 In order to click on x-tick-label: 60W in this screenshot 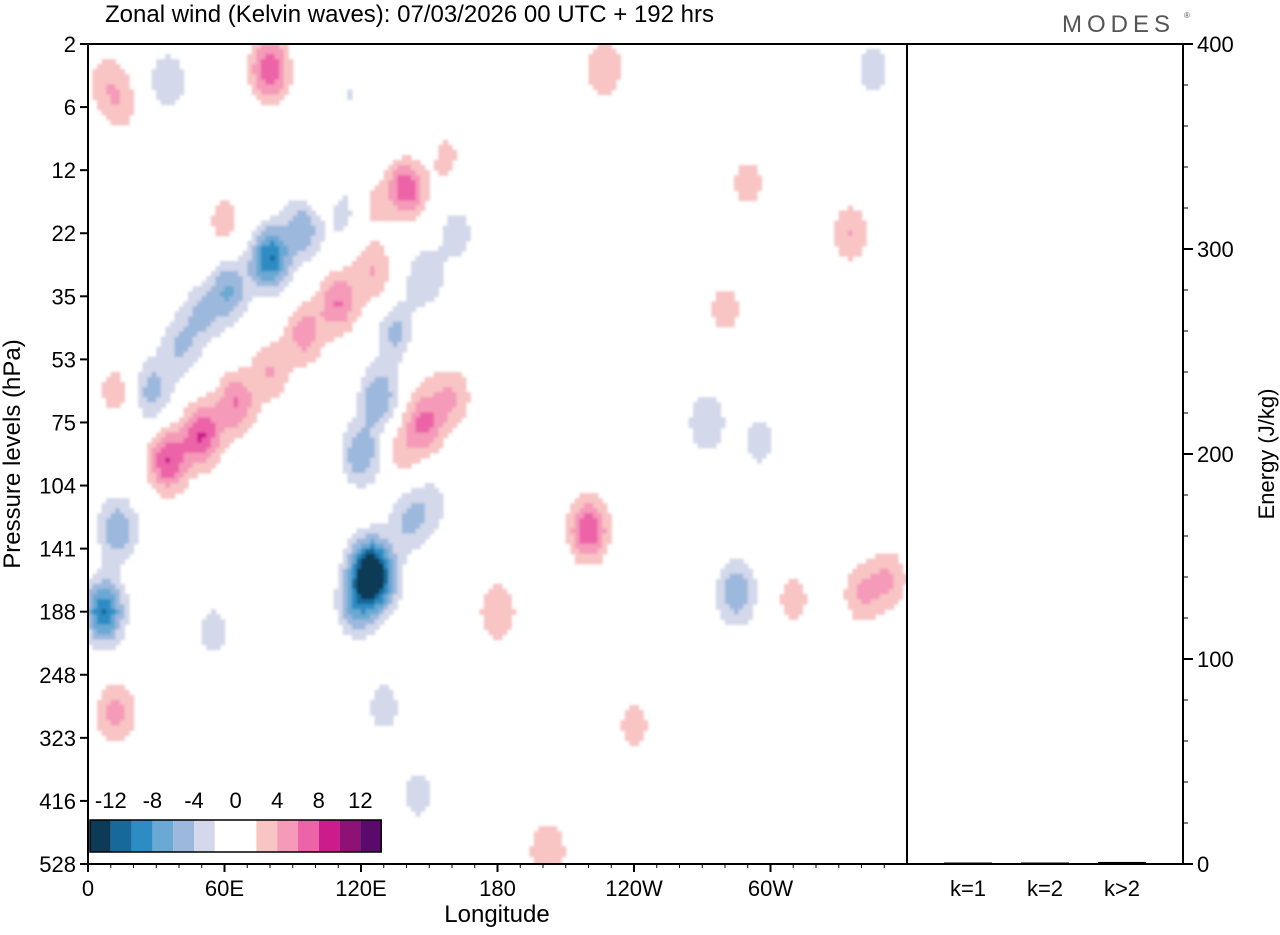, I will do `click(770, 888)`.